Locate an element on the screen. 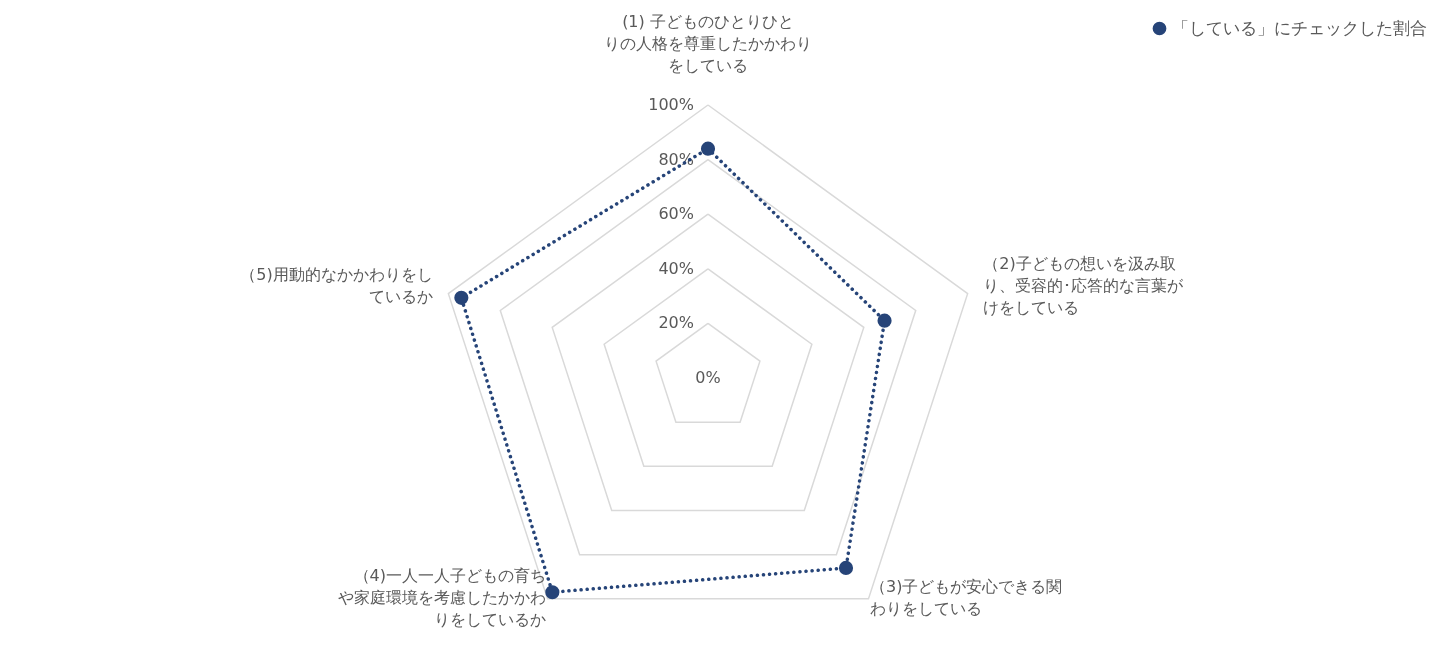 The height and width of the screenshot is (668, 1447). legend-label: 「している」にチェックした割合 is located at coordinates (1299, 27).